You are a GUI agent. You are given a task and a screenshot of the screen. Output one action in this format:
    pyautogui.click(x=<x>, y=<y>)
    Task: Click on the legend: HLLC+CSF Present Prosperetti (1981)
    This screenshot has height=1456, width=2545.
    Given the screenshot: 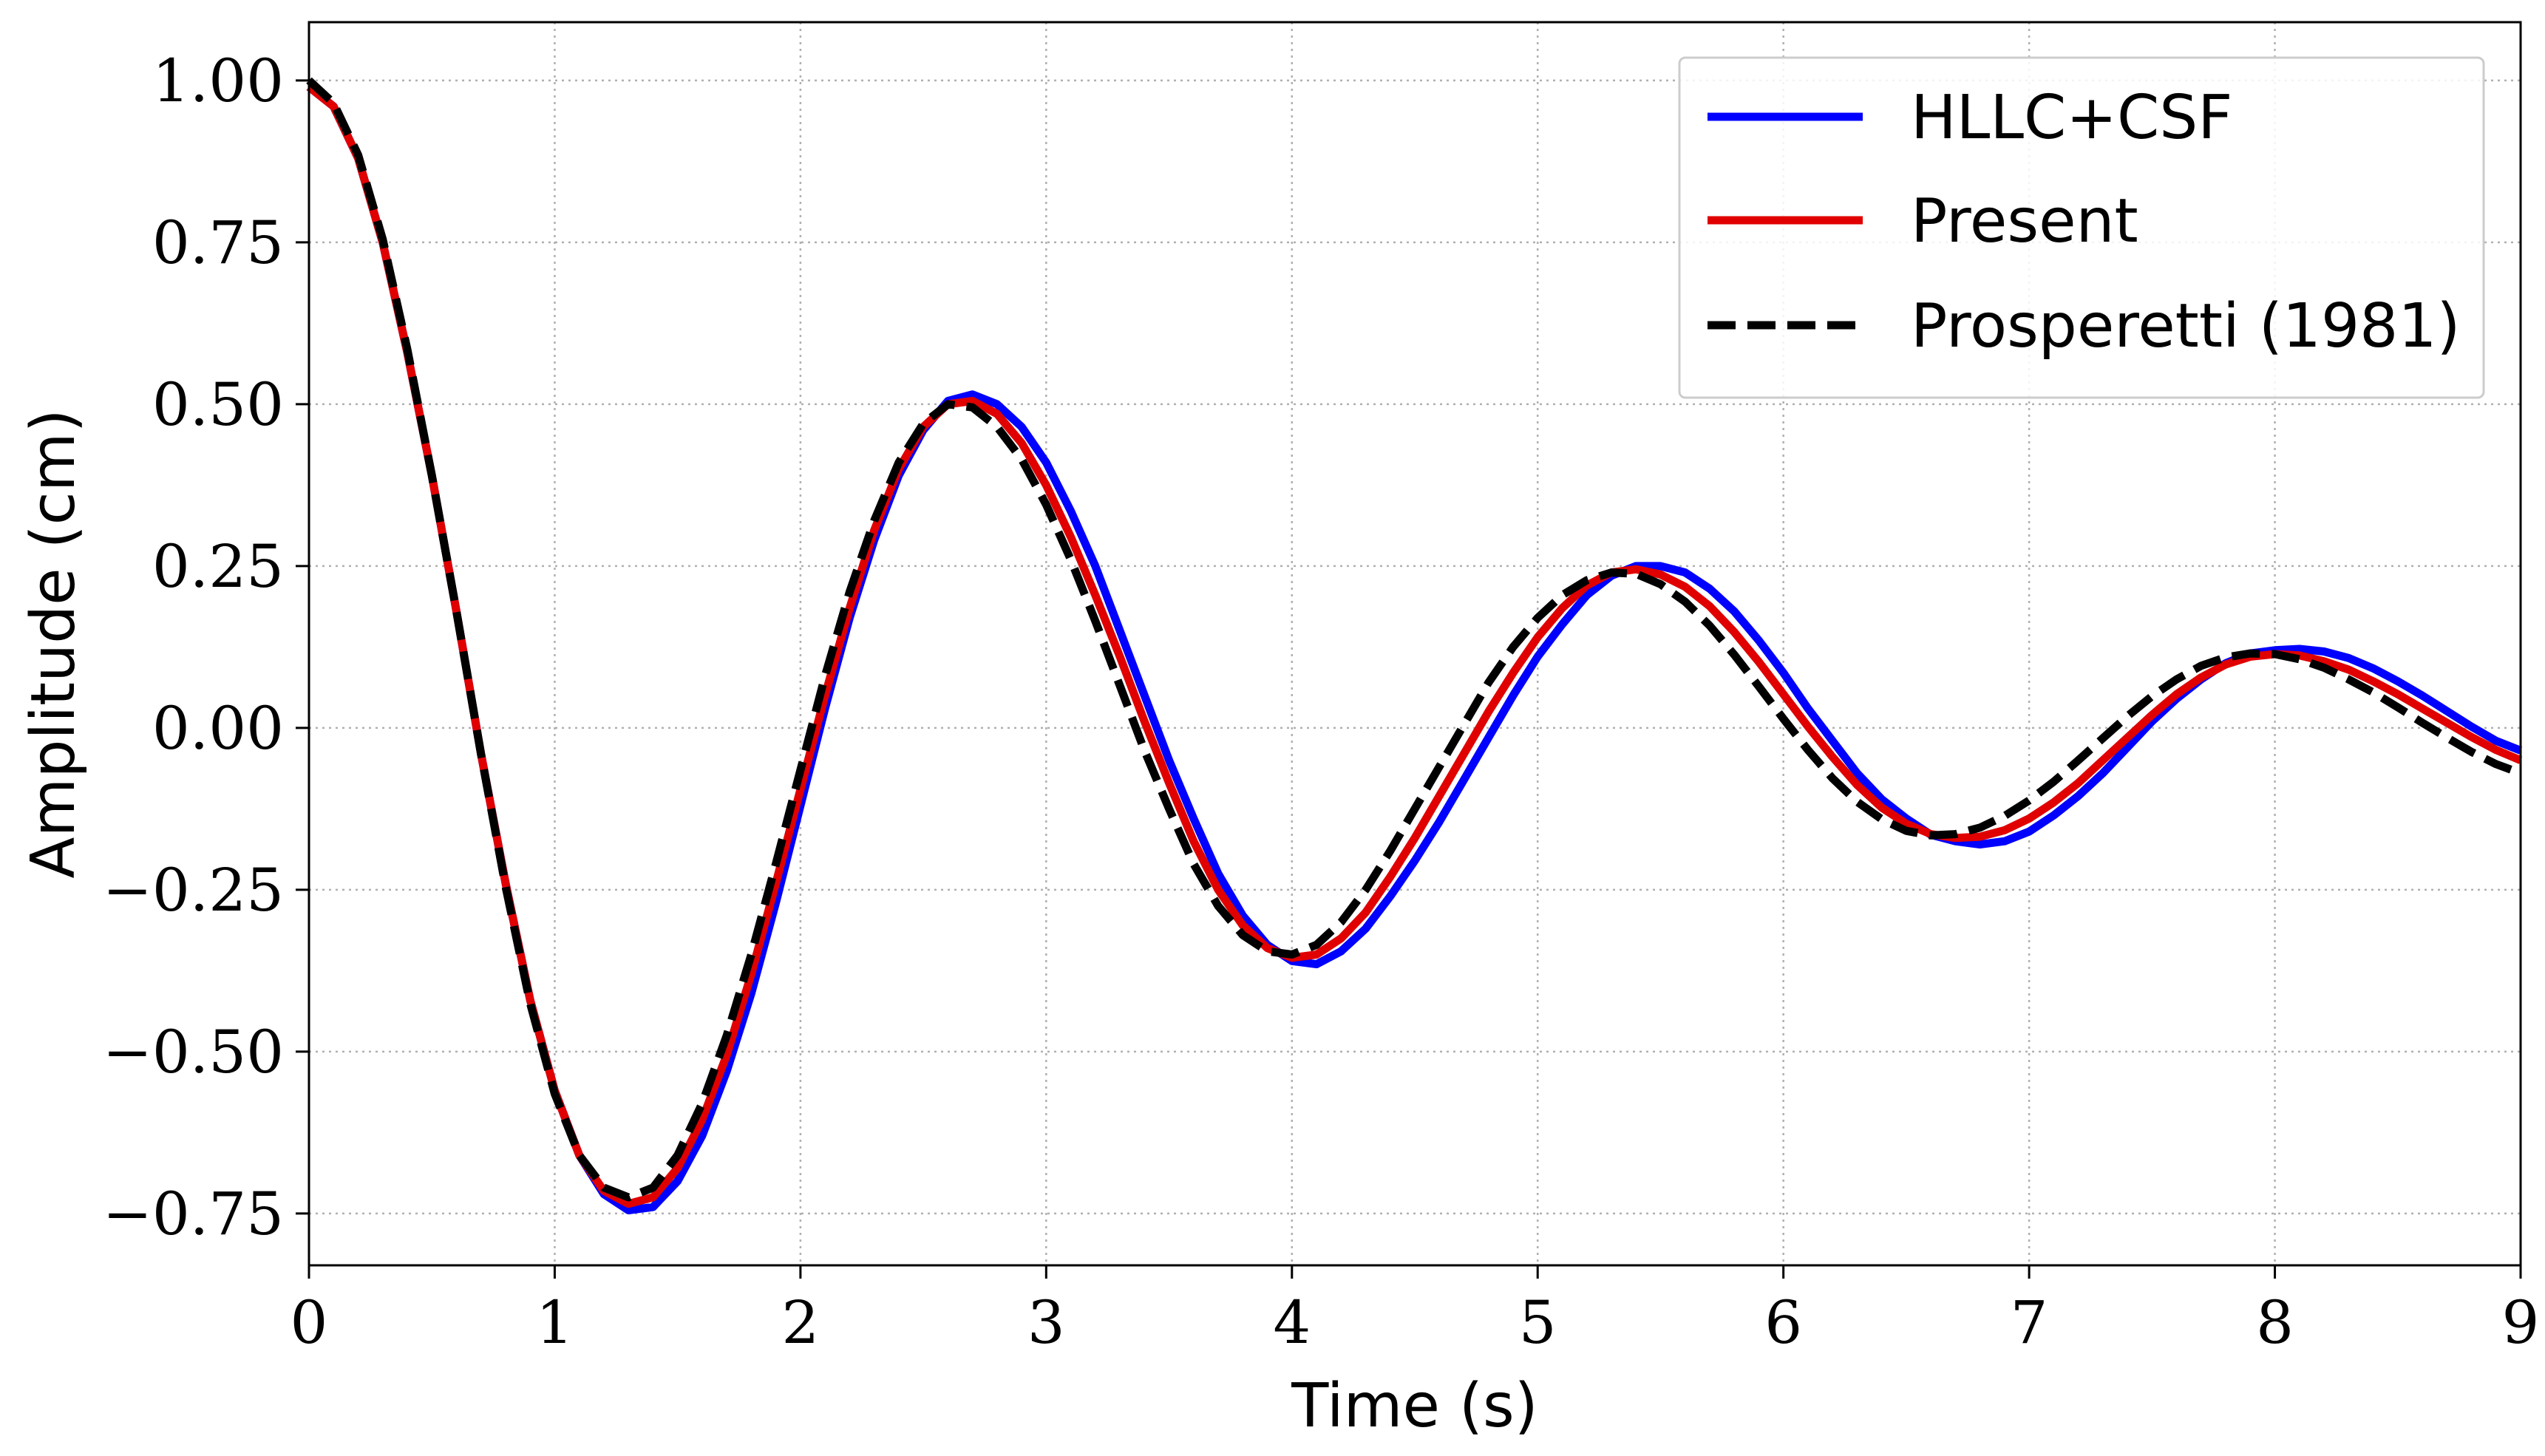 What is the action you would take?
    pyautogui.click(x=2082, y=227)
    